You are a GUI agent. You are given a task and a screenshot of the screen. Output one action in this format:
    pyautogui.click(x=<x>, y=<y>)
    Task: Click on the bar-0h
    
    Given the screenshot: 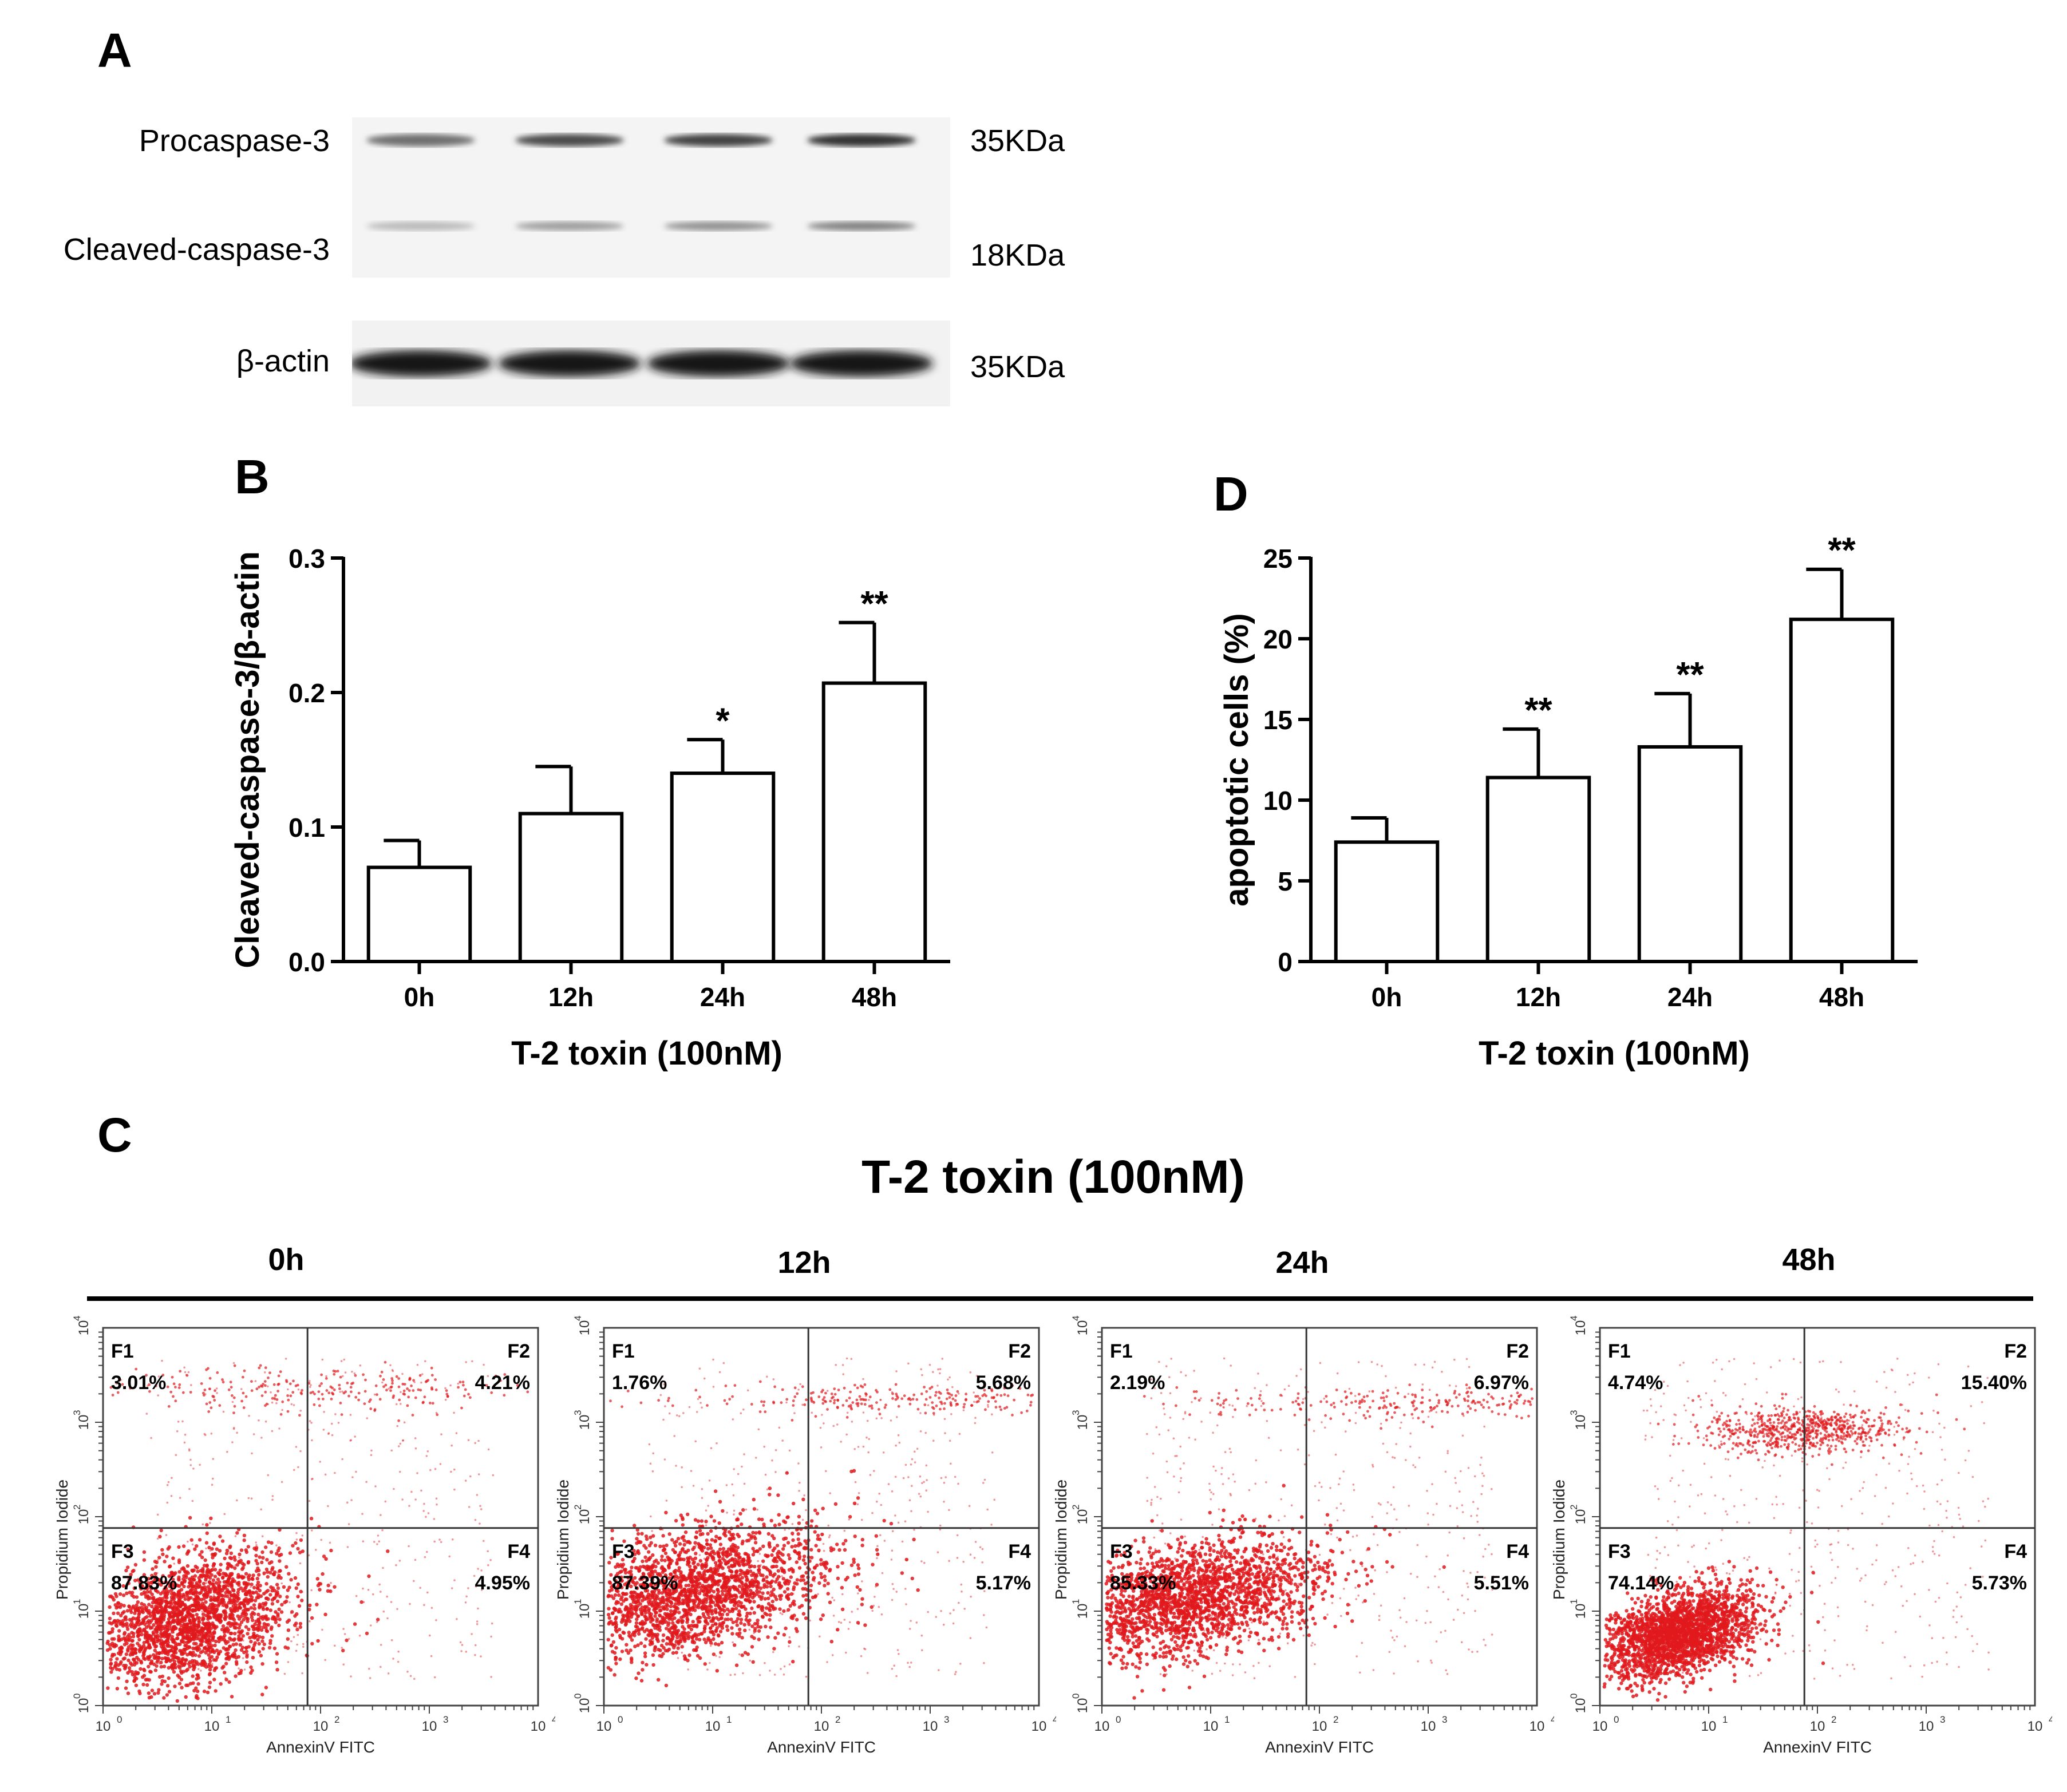 What is the action you would take?
    pyautogui.click(x=419, y=914)
    